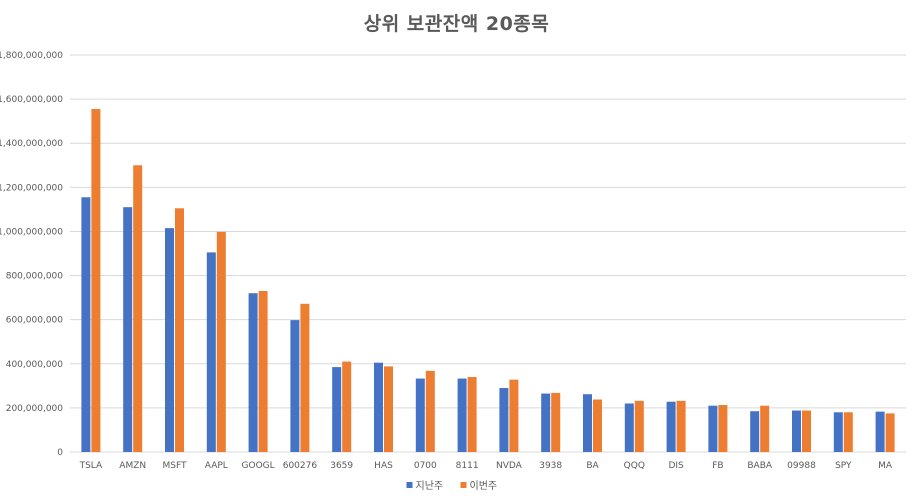  Describe the element at coordinates (35, 409) in the screenshot. I see `y-tick-label: 200,000,000` at that location.